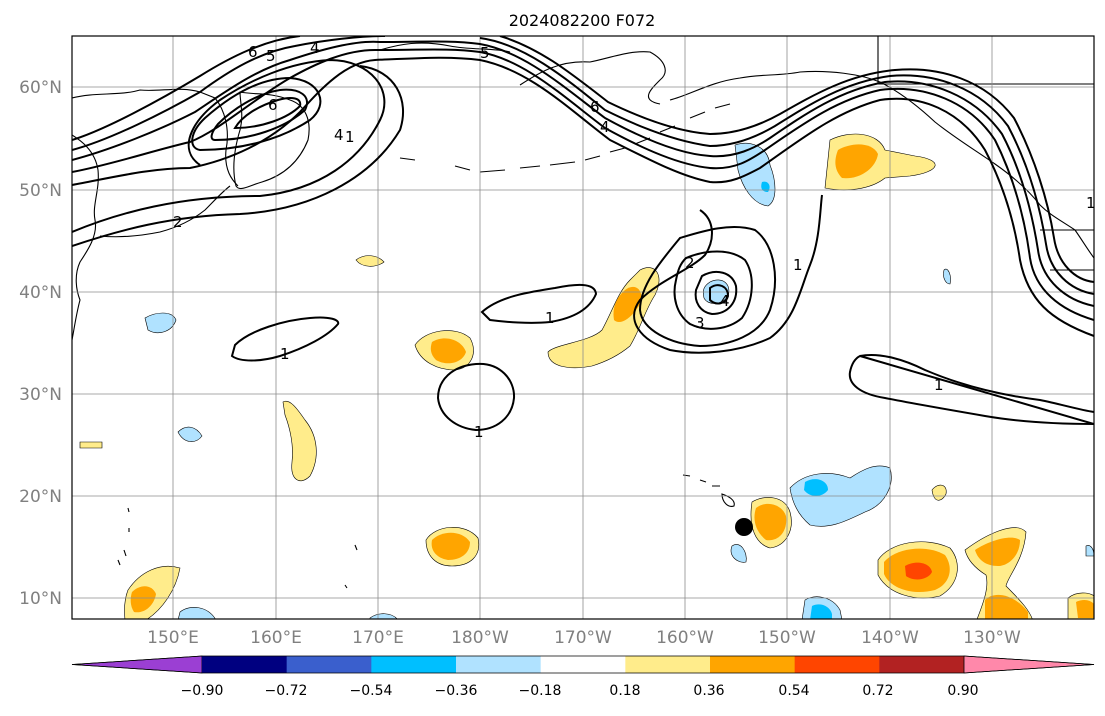 The image size is (1105, 716). I want to click on lat-label: 30°N, so click(40, 395).